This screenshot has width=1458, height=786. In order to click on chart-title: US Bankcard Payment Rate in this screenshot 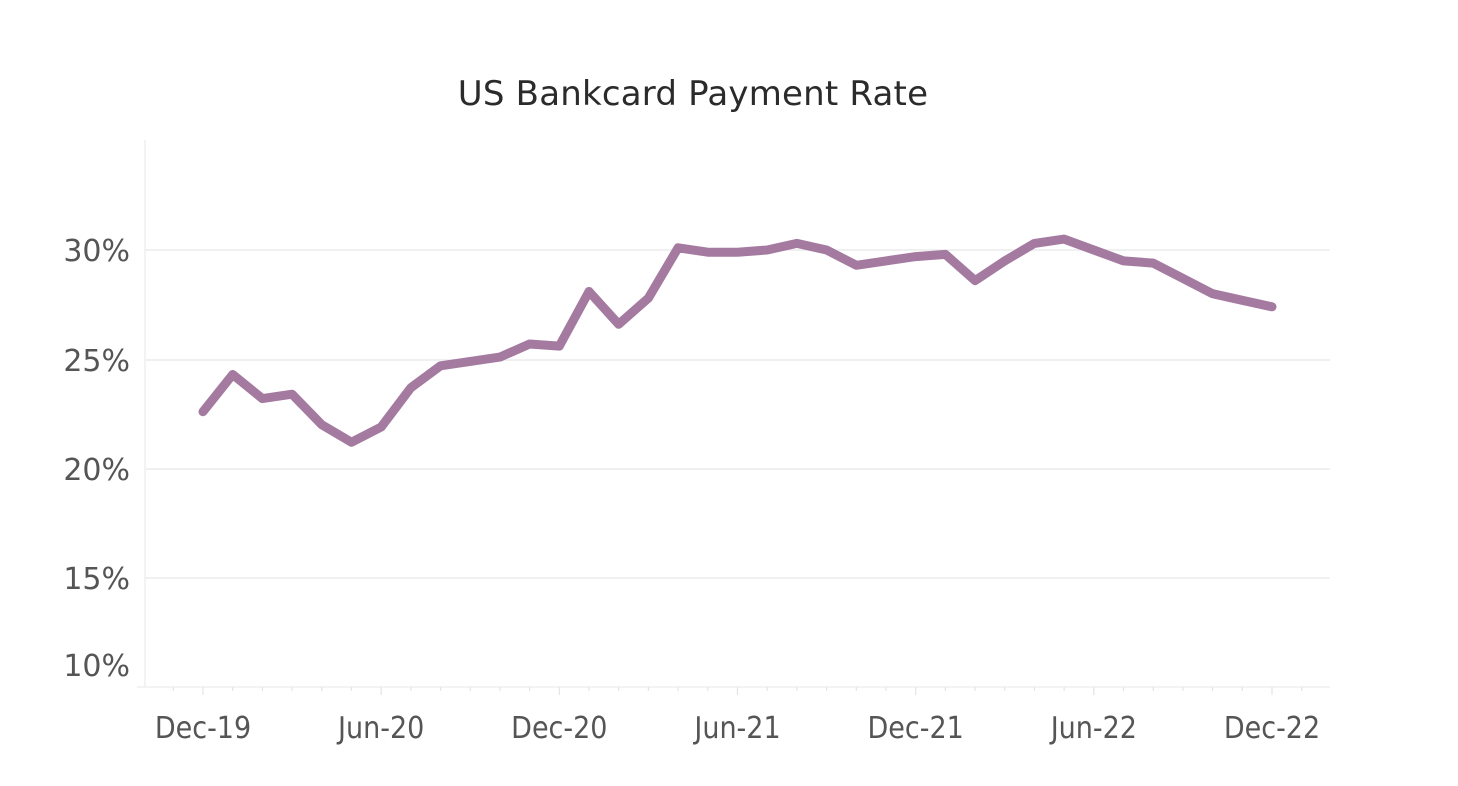, I will do `click(693, 94)`.